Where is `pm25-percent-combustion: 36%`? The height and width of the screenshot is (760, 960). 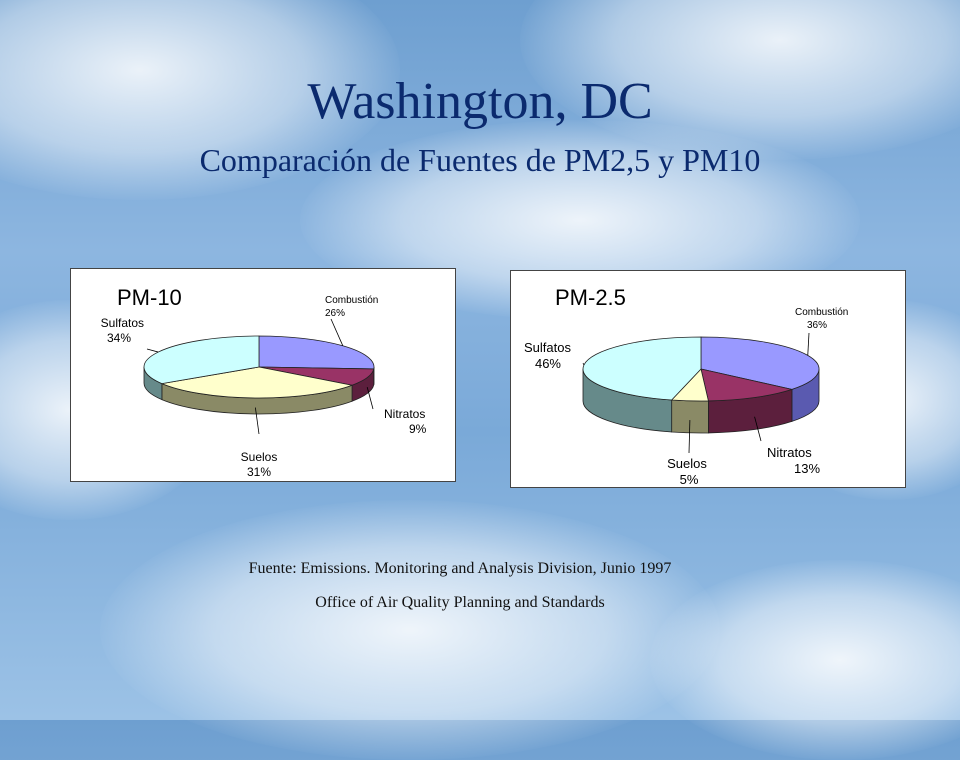
pm25-percent-combustion: 36% is located at coordinates (817, 325).